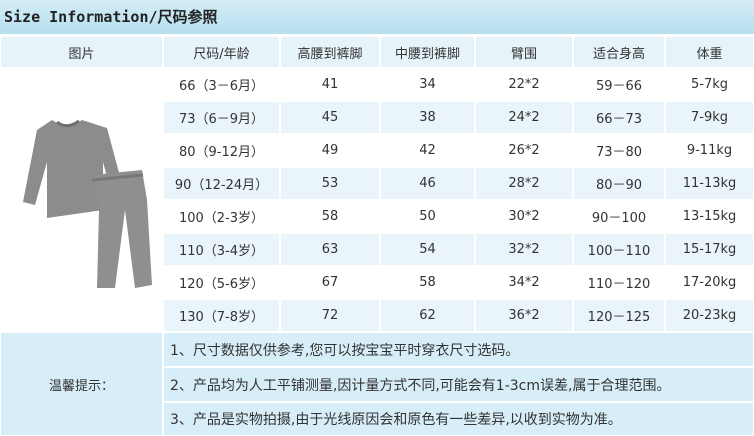 Image resolution: width=754 pixels, height=436 pixels. I want to click on table-cell: 34, so click(427, 84).